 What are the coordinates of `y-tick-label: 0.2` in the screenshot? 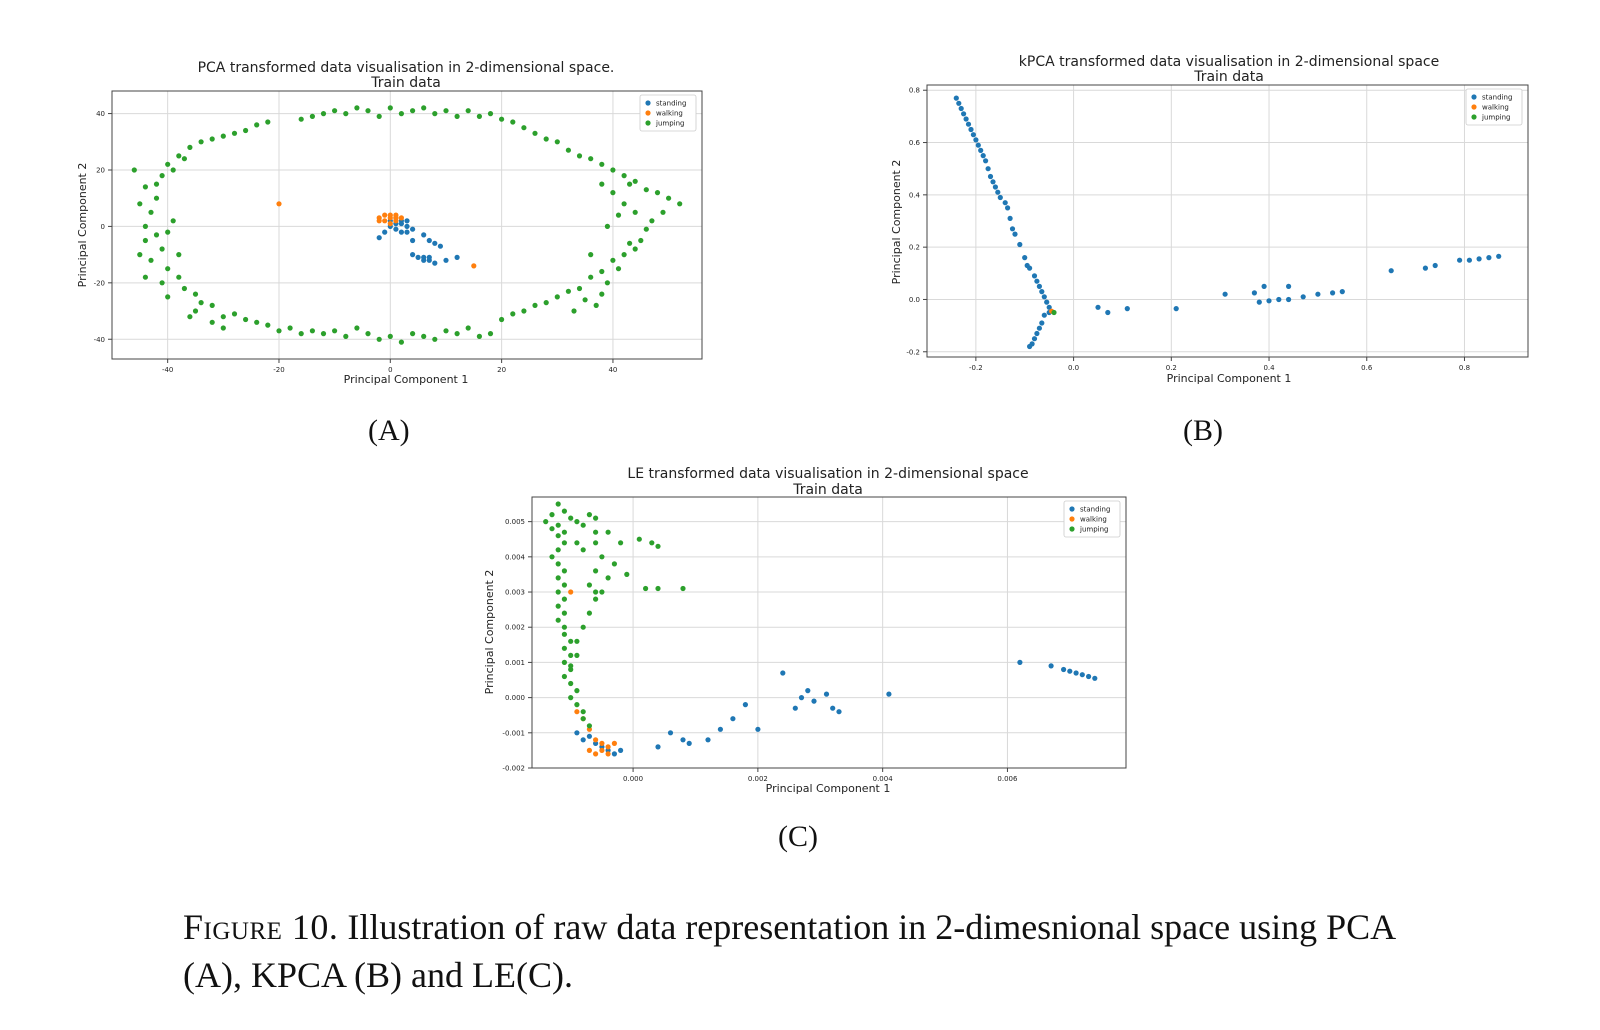 It's located at (914, 248).